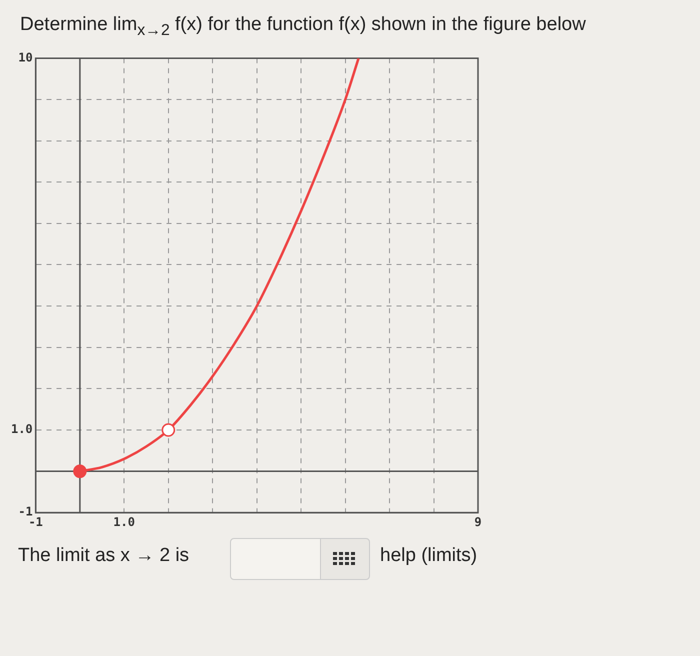 The width and height of the screenshot is (700, 656). I want to click on text: help (limits), so click(429, 556).